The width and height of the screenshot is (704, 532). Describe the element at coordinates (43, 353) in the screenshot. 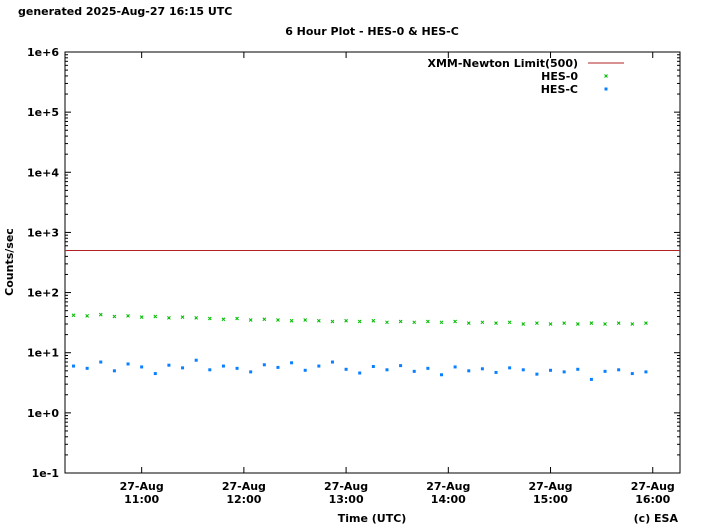

I see `y-tick-label: 1e+1` at that location.